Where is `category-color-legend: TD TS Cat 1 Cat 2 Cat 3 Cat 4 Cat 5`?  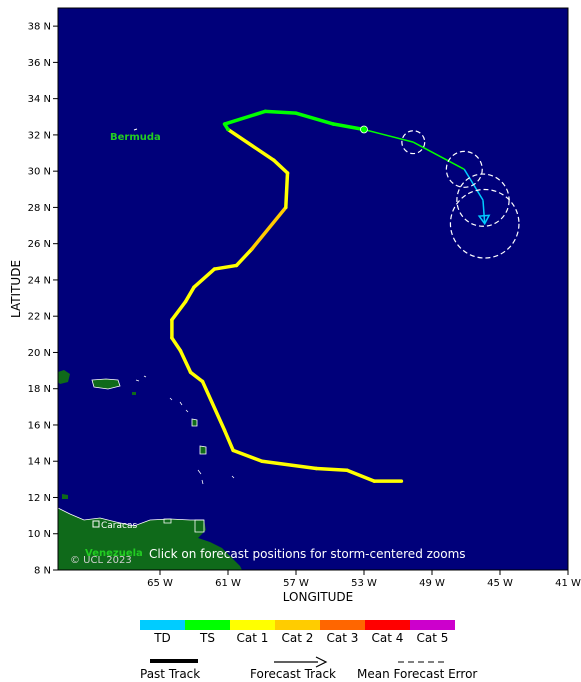 category-color-legend: TD TS Cat 1 Cat 2 Cat 3 Cat 4 Cat 5 is located at coordinates (297, 632).